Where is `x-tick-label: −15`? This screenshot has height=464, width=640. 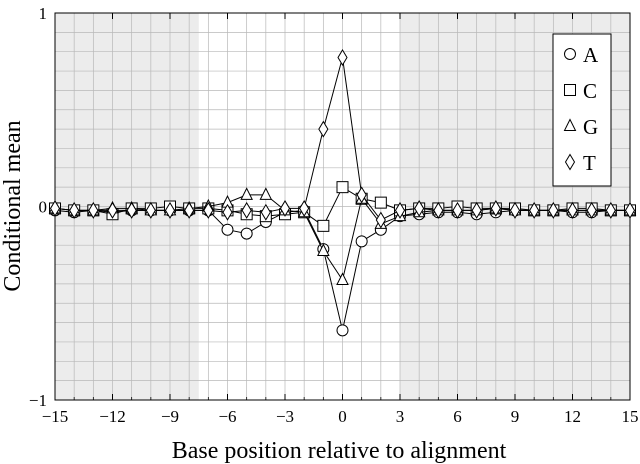
x-tick-label: −15 is located at coordinates (55, 416).